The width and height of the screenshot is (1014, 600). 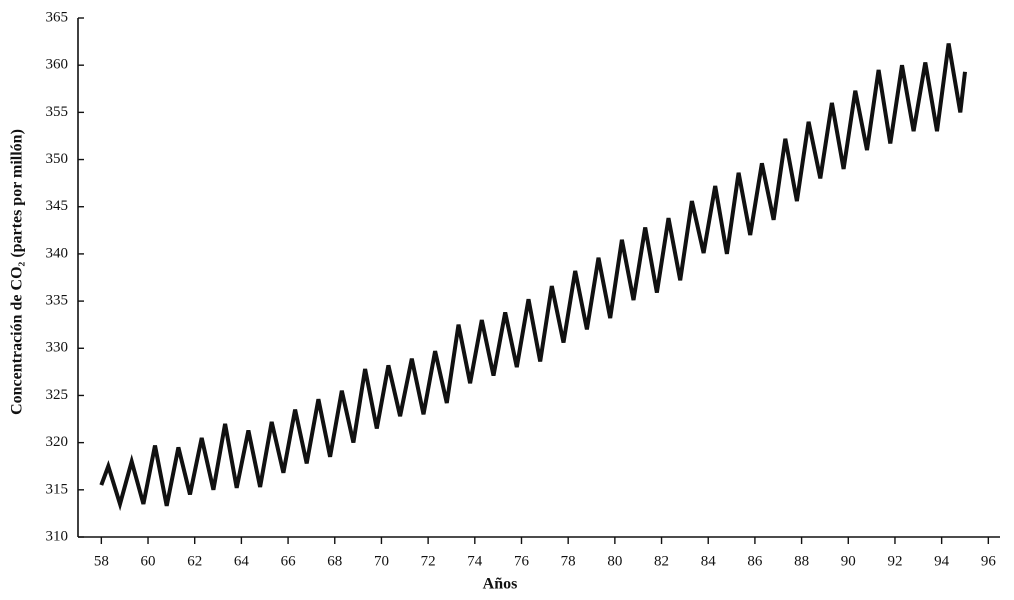 I want to click on x-axis-title: Años, so click(x=500, y=584).